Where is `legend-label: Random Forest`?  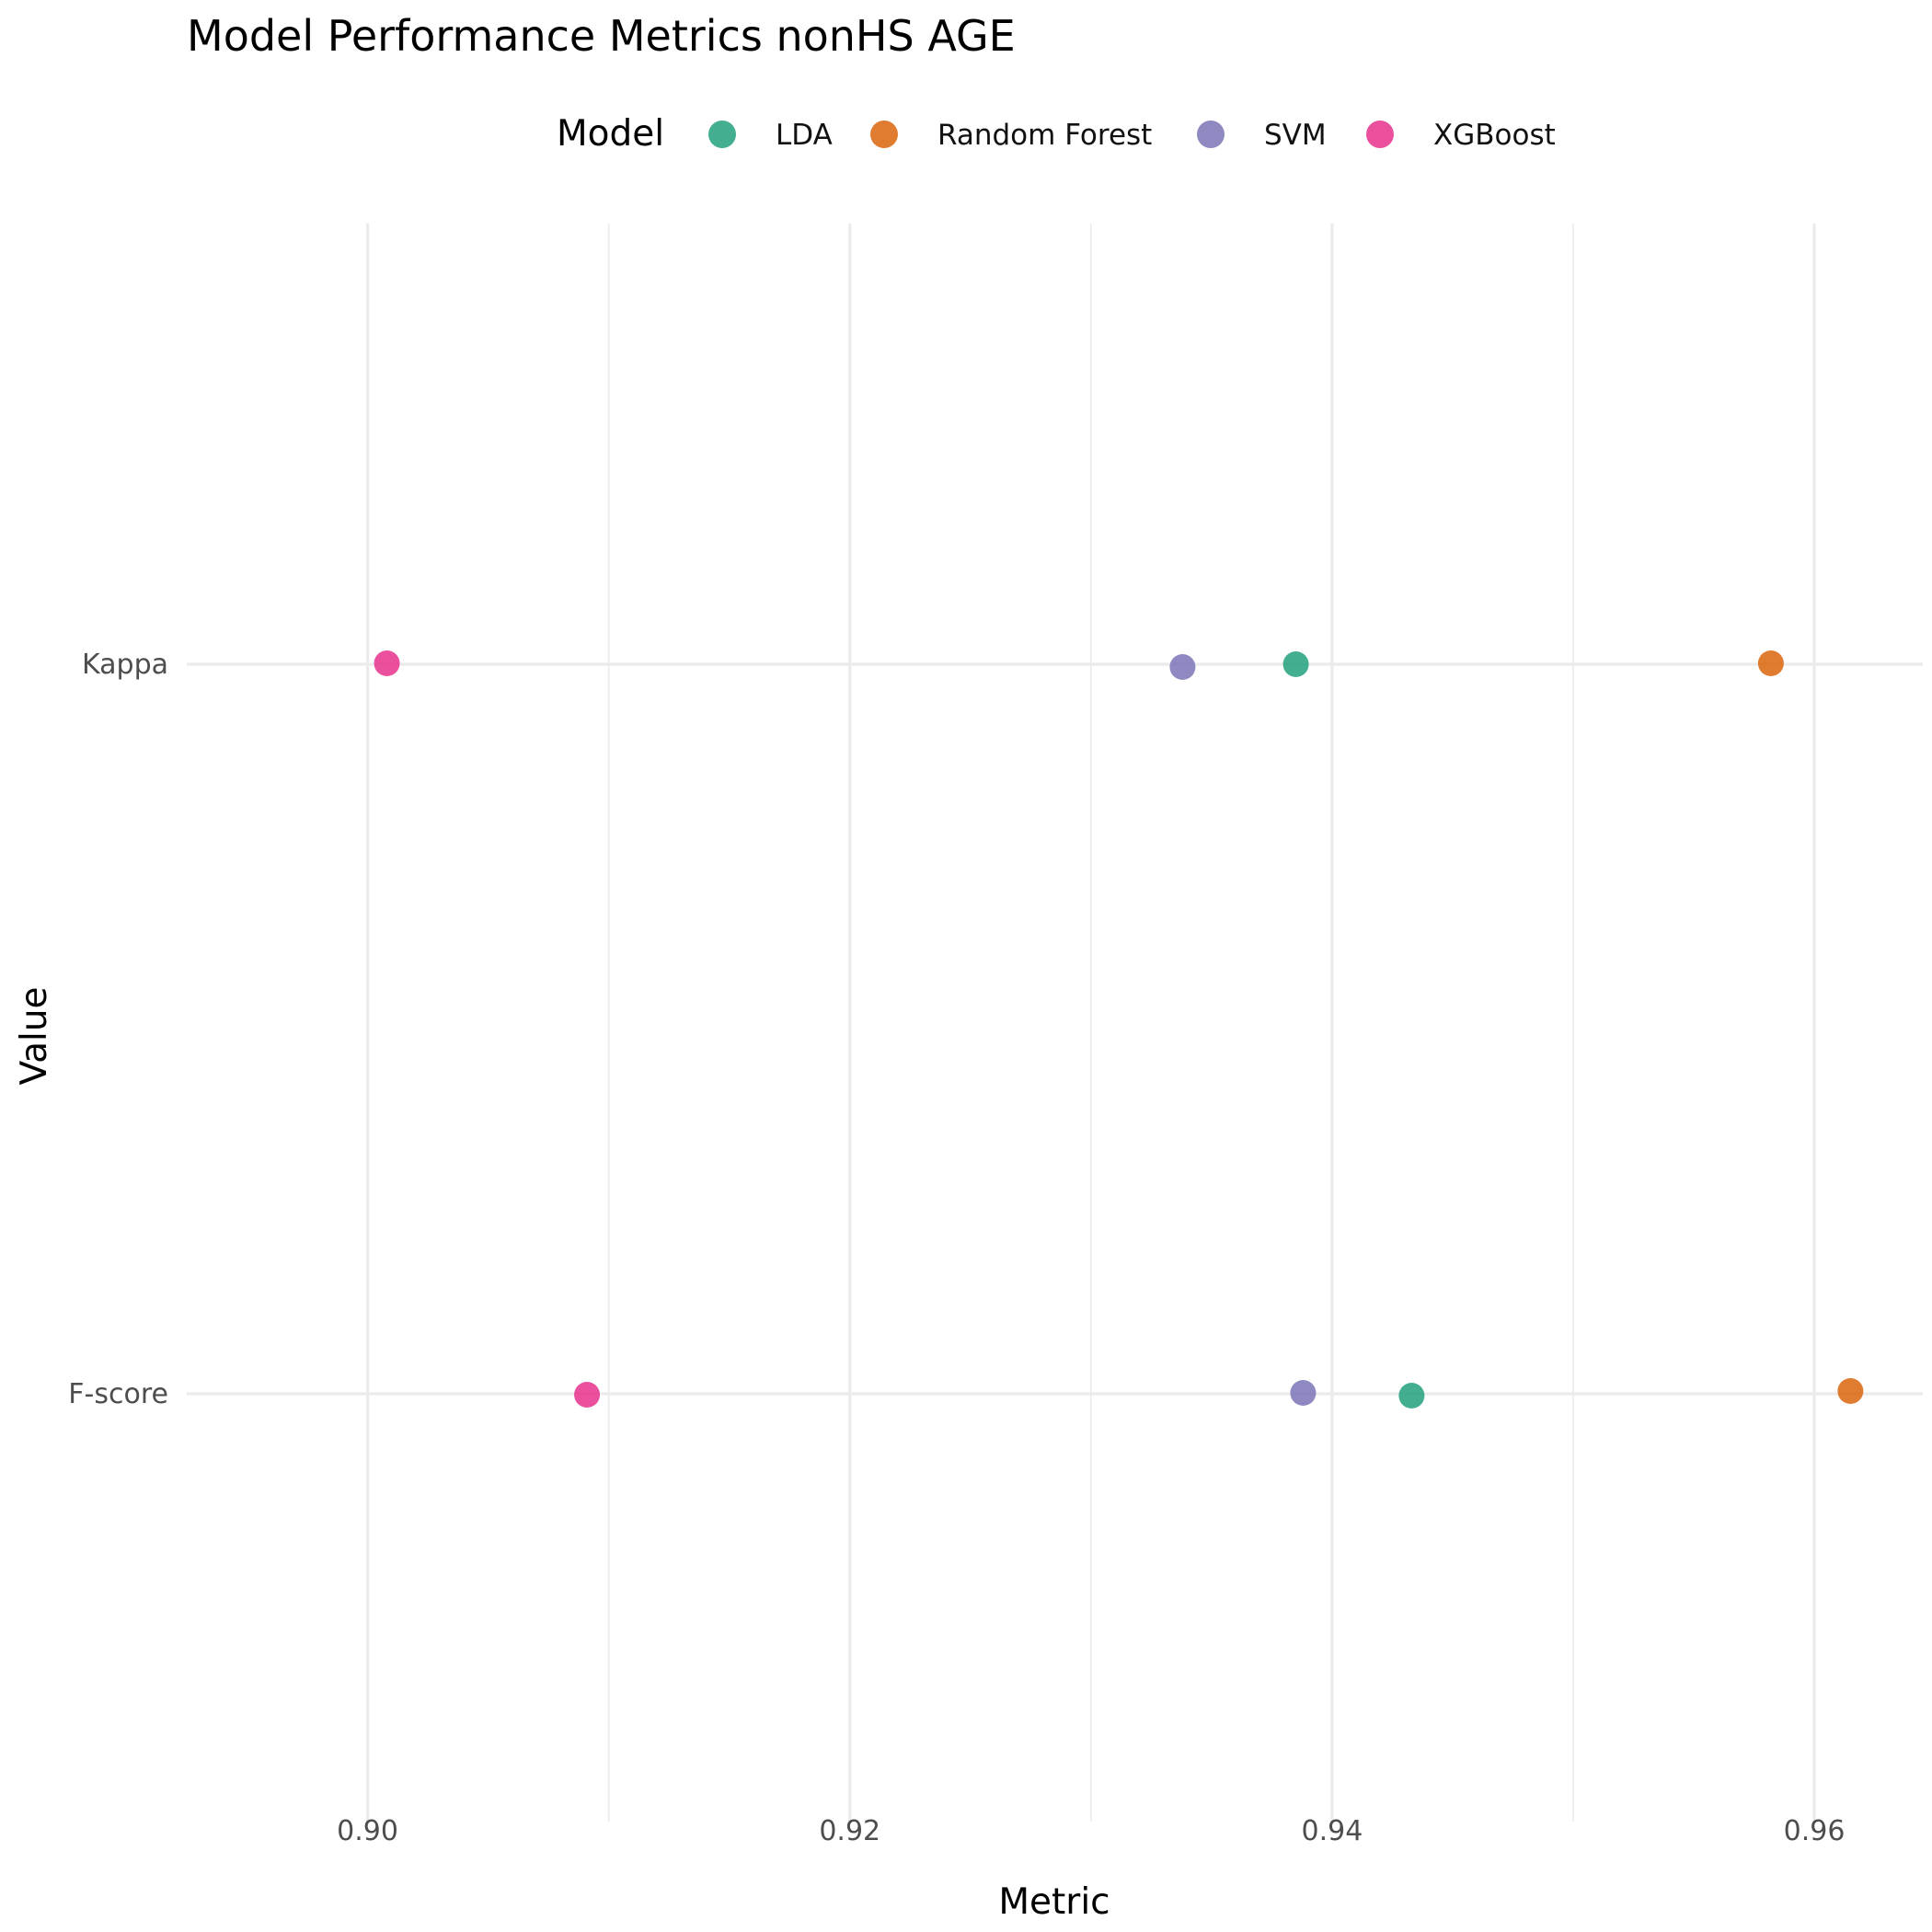 legend-label: Random Forest is located at coordinates (1044, 135).